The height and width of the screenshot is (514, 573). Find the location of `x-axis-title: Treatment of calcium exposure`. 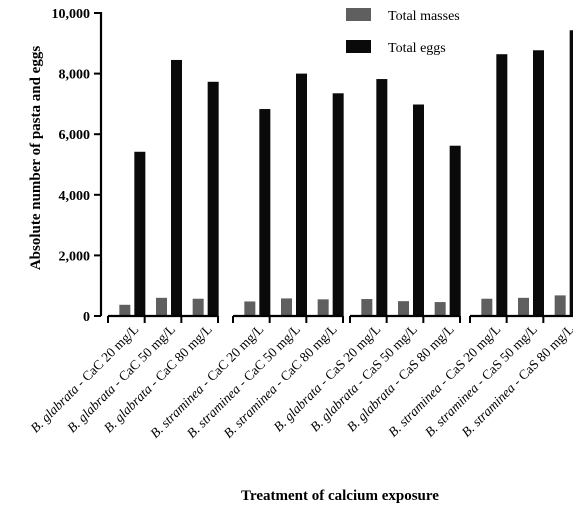

x-axis-title: Treatment of calcium exposure is located at coordinates (340, 496).